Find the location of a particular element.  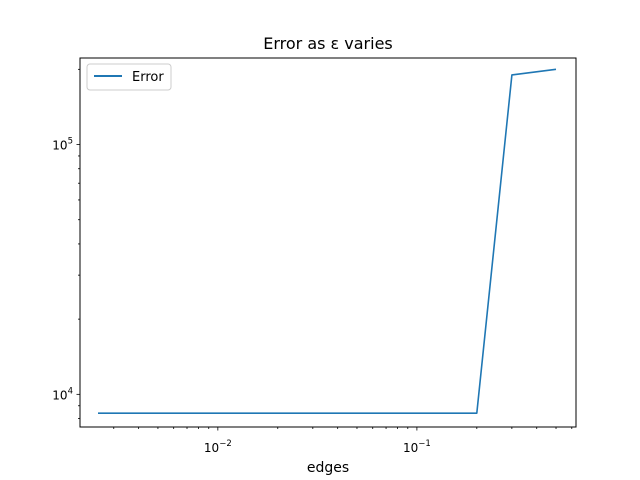

y-axis-ticks: 10⁴ 10⁵ is located at coordinates (66, 243).